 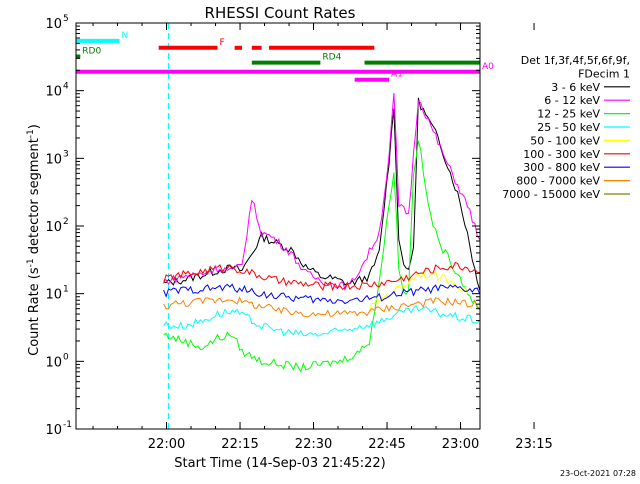 I want to click on legend-label-7: 800 - 7000 keV, so click(x=558, y=181).